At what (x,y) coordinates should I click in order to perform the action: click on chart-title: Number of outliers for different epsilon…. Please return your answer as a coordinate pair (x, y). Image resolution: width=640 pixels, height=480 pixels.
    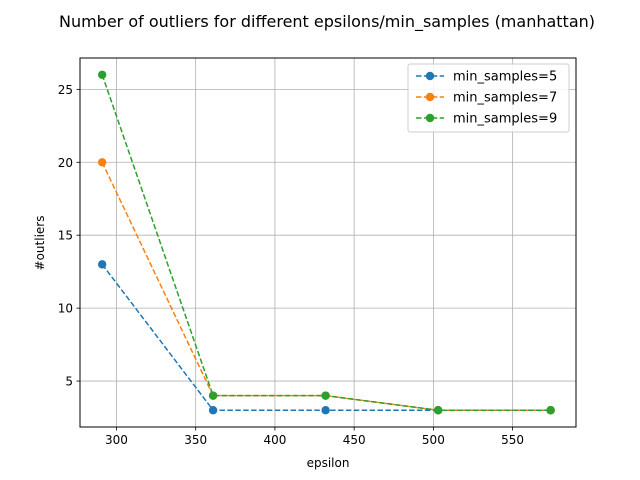
    Looking at the image, I should click on (327, 22).